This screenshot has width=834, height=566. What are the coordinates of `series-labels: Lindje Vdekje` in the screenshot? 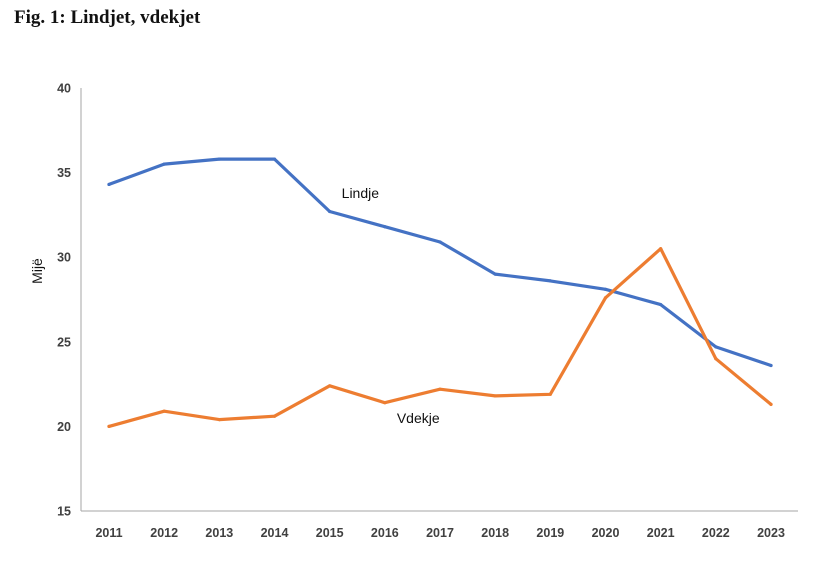 It's located at (391, 305).